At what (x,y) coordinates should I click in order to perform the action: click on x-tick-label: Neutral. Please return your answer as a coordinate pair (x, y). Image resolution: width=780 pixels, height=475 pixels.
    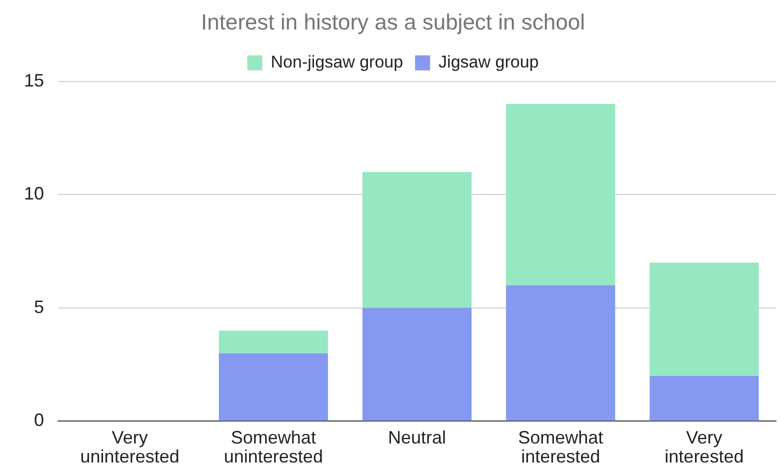
    Looking at the image, I should click on (417, 438).